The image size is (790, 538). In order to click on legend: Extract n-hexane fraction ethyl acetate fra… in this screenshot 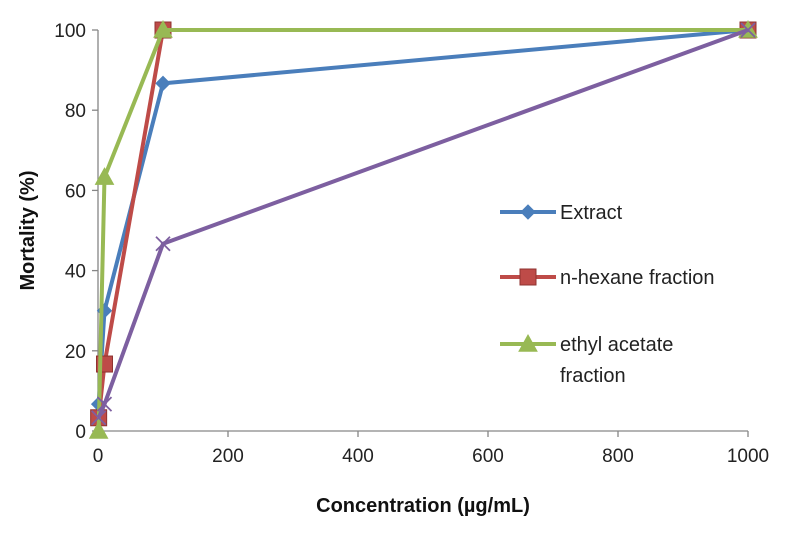, I will do `click(607, 294)`.